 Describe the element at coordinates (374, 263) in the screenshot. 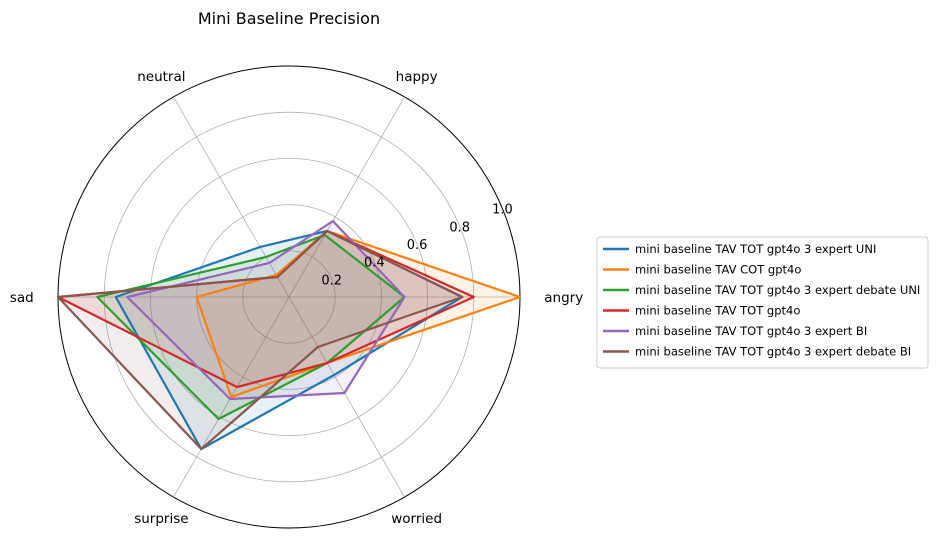

I see `radial-tick-label: 0.4` at that location.